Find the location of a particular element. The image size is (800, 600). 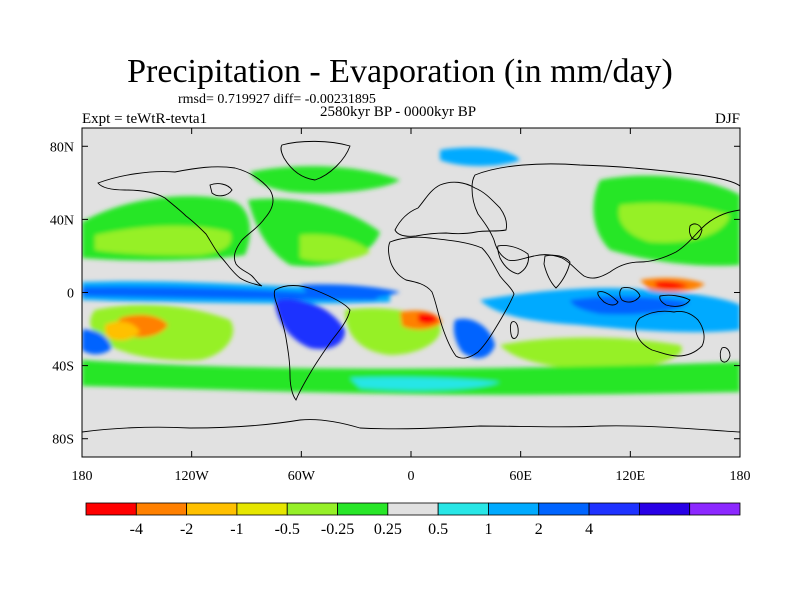

coast-europe is located at coordinates (451, 209).